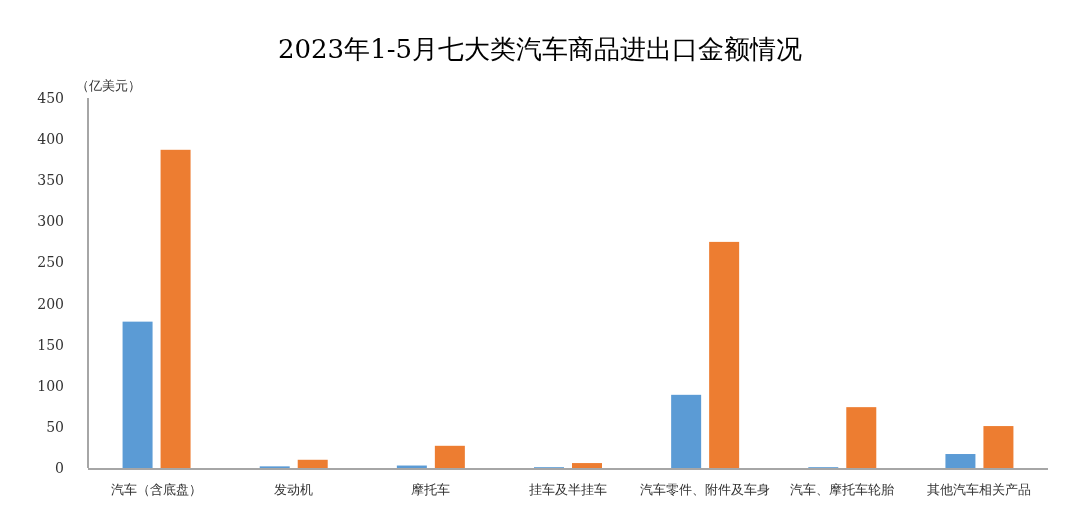 Image resolution: width=1080 pixels, height=517 pixels. Describe the element at coordinates (431, 489) in the screenshot. I see `x-tick-label: 摩托车` at that location.